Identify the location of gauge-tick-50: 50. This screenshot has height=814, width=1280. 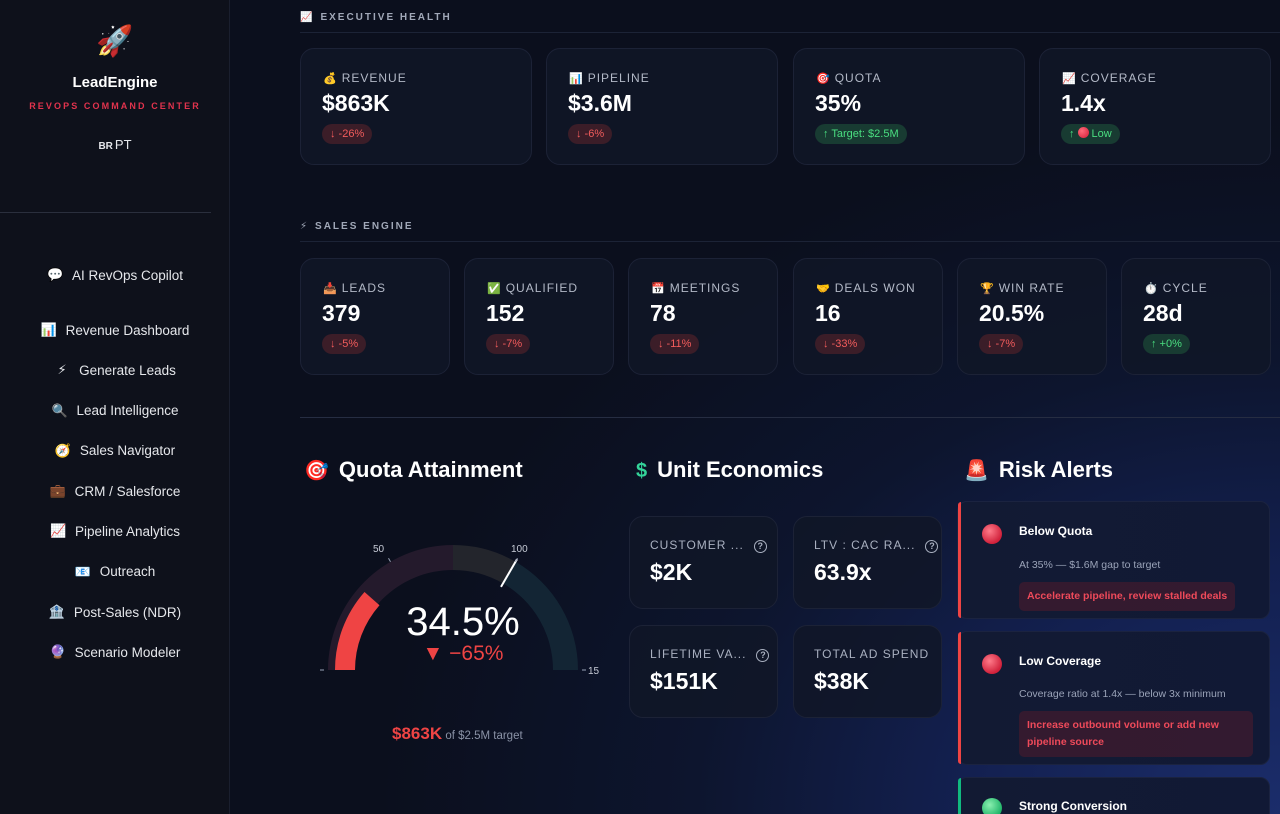
(379, 549).